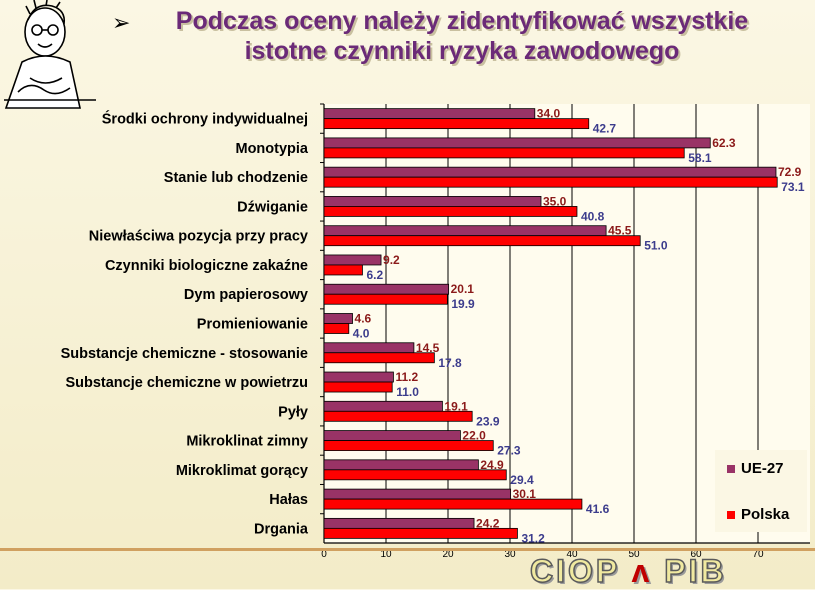  What do you see at coordinates (555, 201) in the screenshot?
I see `data-label-ue27: 35.0` at bounding box center [555, 201].